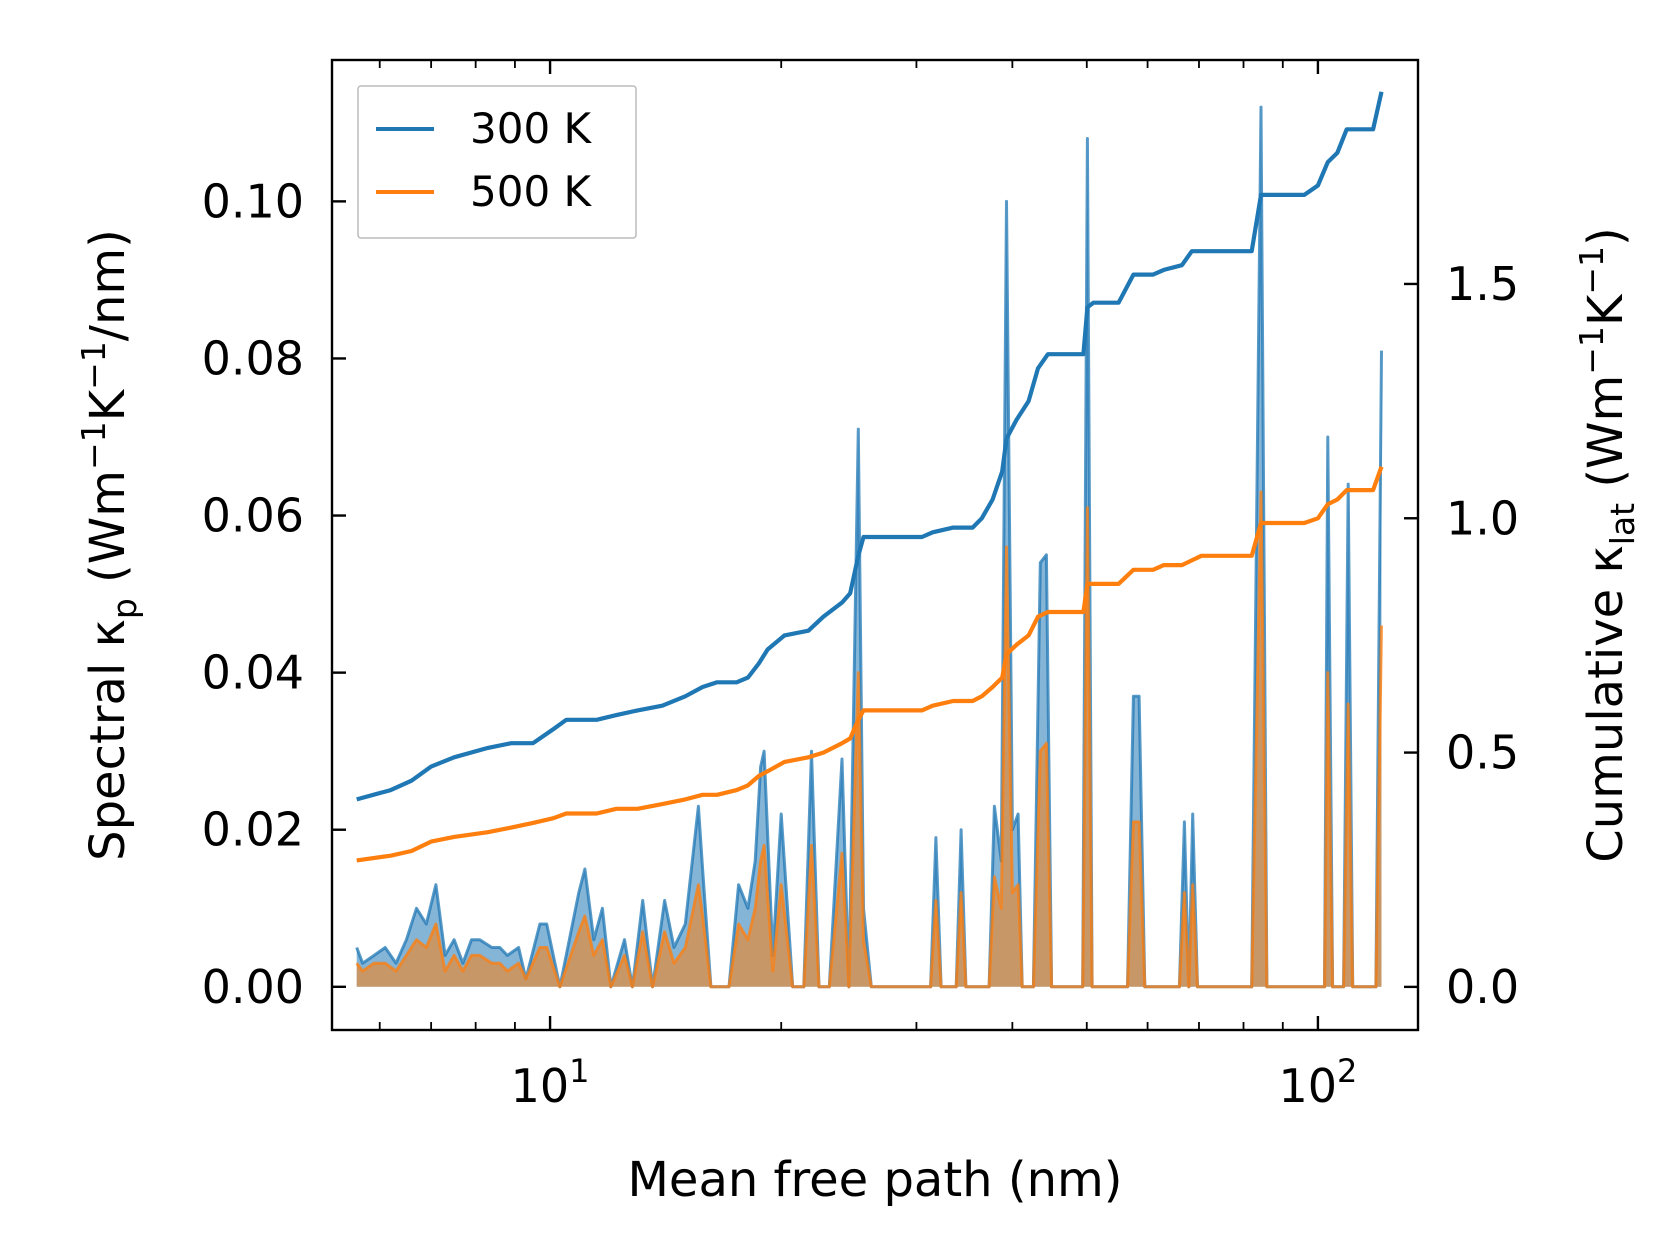 The image size is (1679, 1254). What do you see at coordinates (1482, 284) in the screenshot?
I see `right-y-tick-label: 1.5` at bounding box center [1482, 284].